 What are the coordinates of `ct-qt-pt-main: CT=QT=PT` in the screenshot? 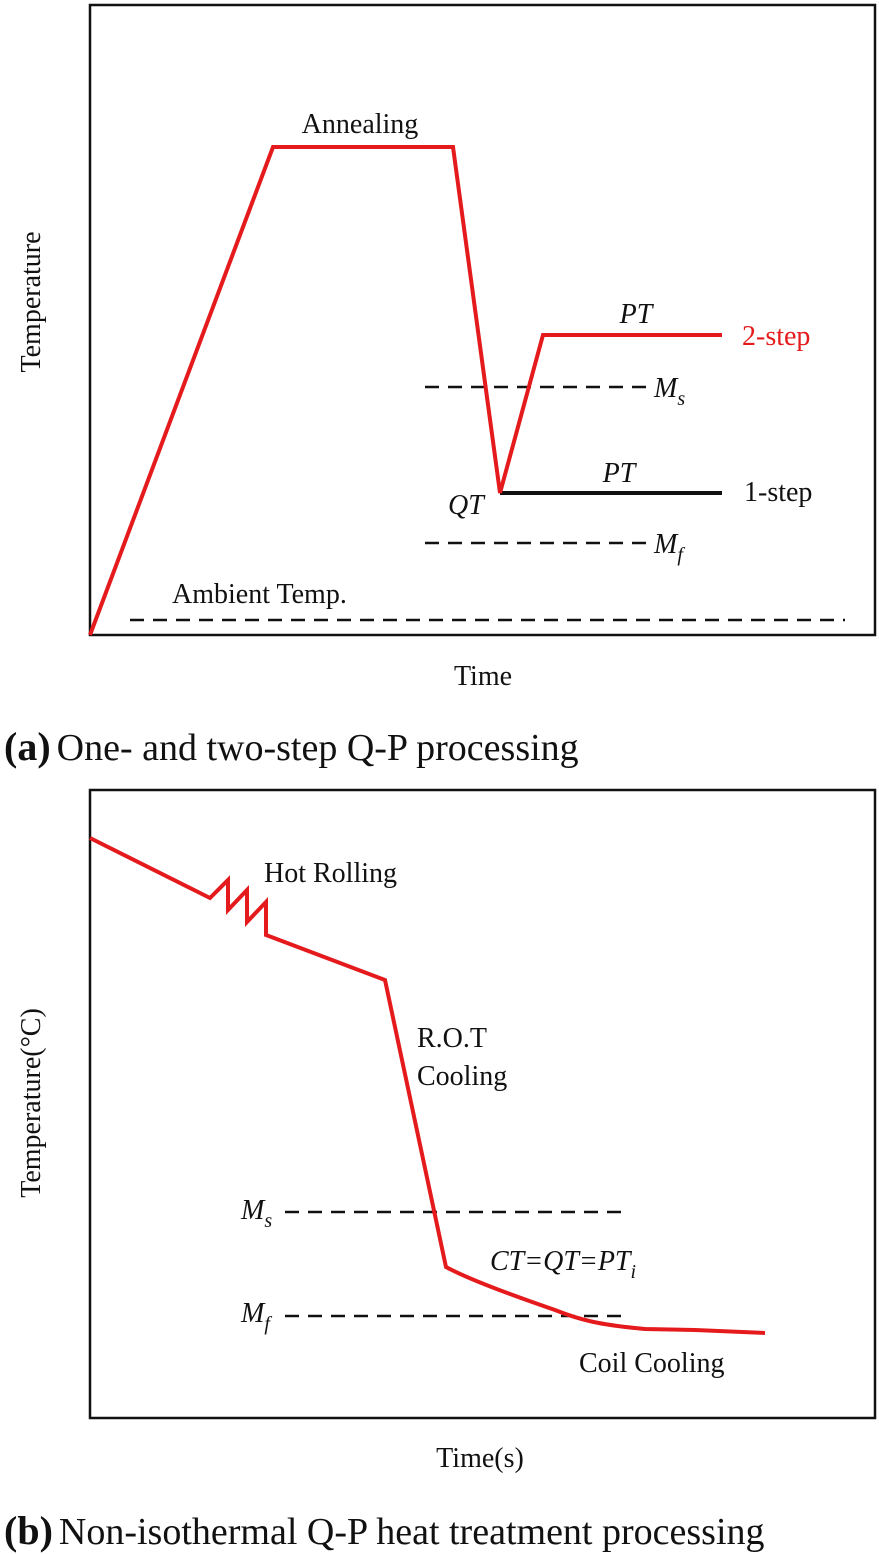 It's located at (561, 1261).